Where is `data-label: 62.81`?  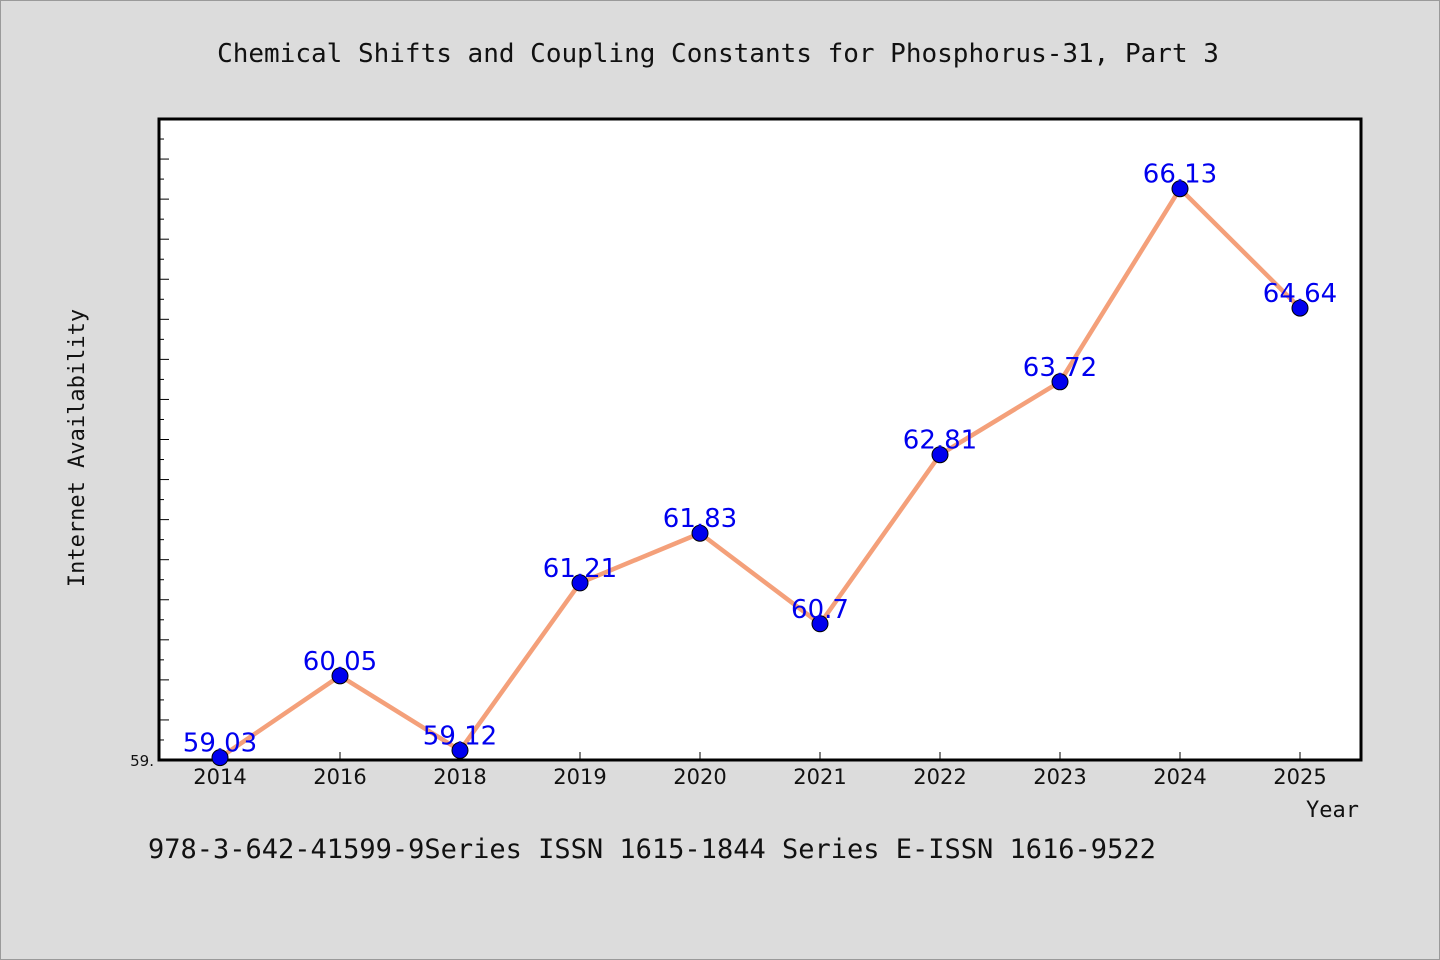 data-label: 62.81 is located at coordinates (940, 441).